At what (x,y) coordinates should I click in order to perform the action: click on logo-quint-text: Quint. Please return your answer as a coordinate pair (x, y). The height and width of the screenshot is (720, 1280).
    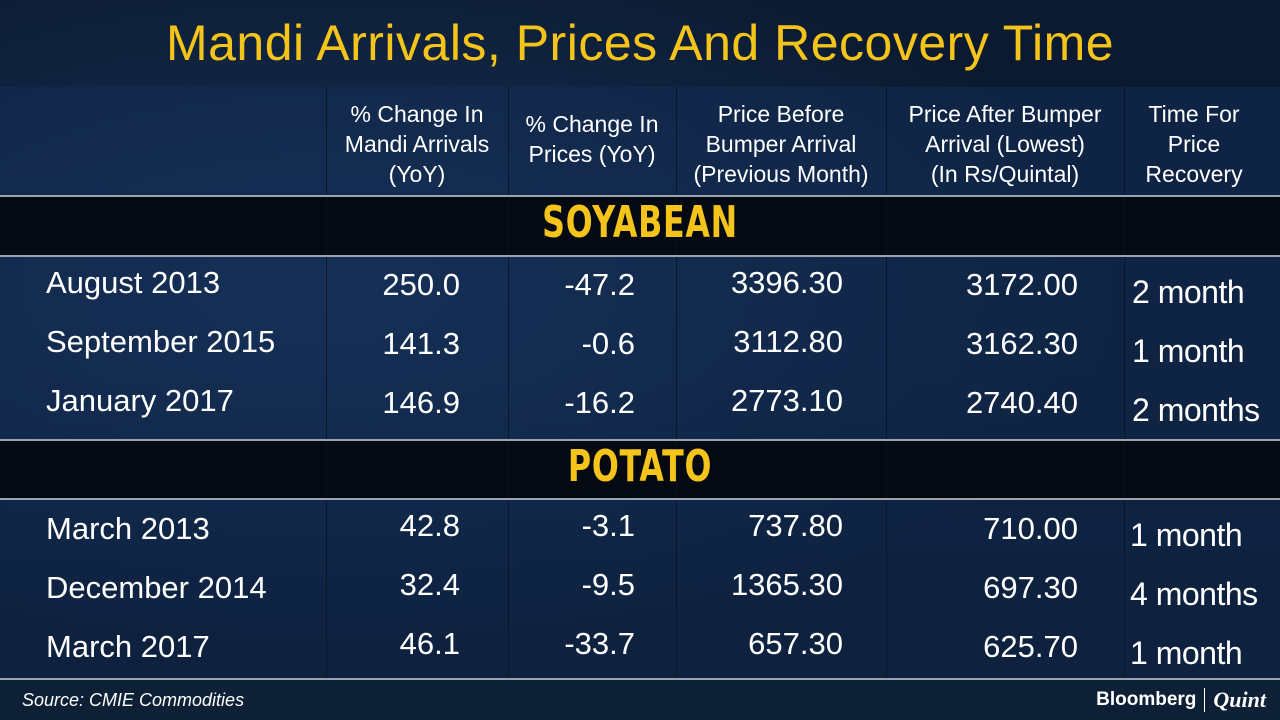
    Looking at the image, I should click on (1239, 699).